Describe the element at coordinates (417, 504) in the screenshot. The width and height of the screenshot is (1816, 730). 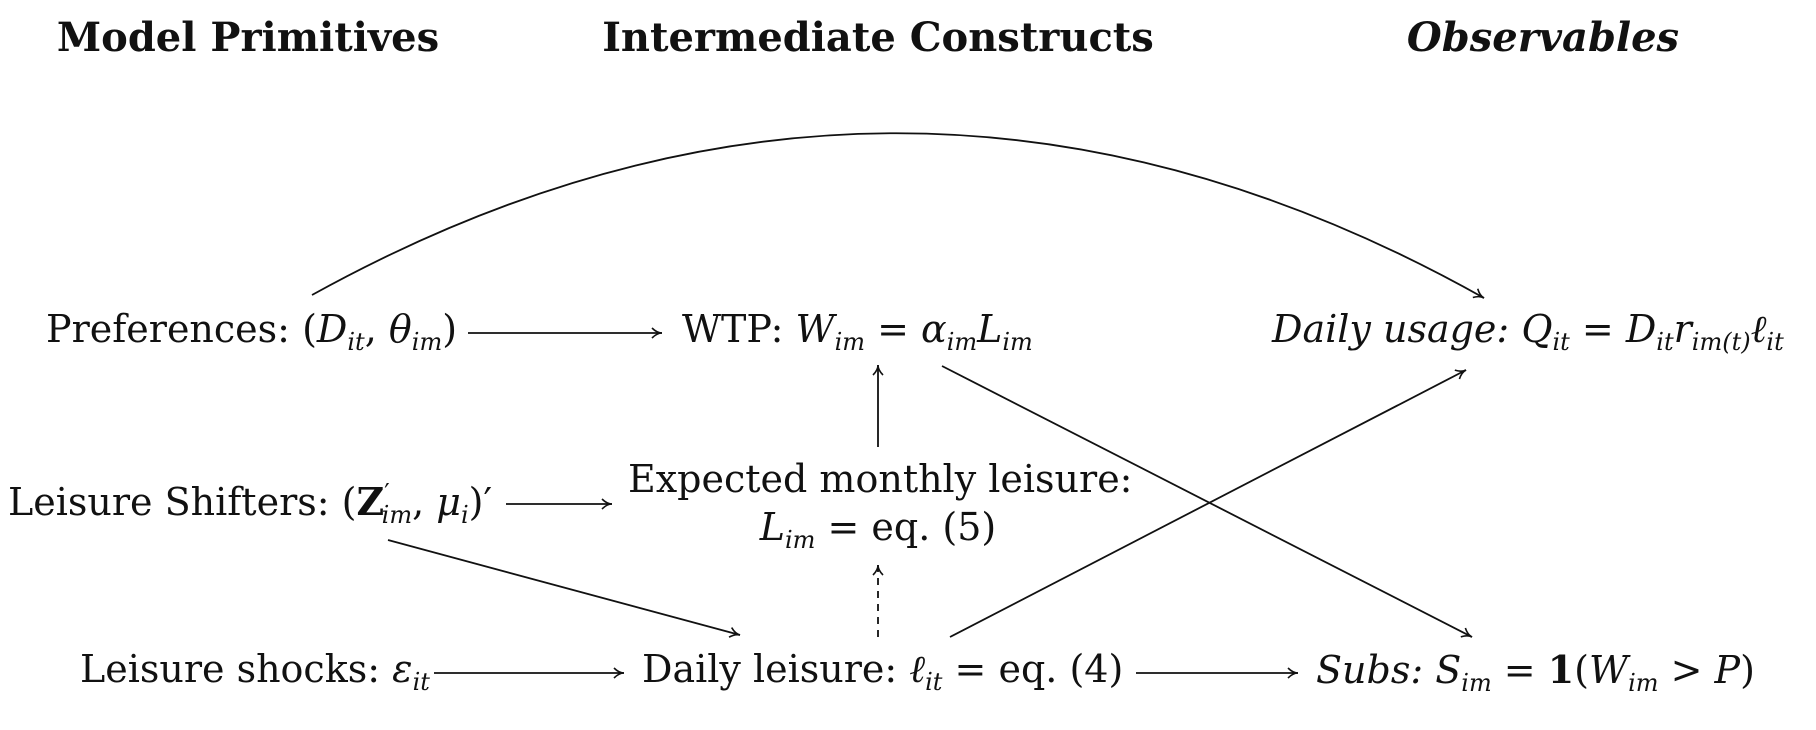
I see `leisure-shifters-math: (Z′im, μi)′` at that location.